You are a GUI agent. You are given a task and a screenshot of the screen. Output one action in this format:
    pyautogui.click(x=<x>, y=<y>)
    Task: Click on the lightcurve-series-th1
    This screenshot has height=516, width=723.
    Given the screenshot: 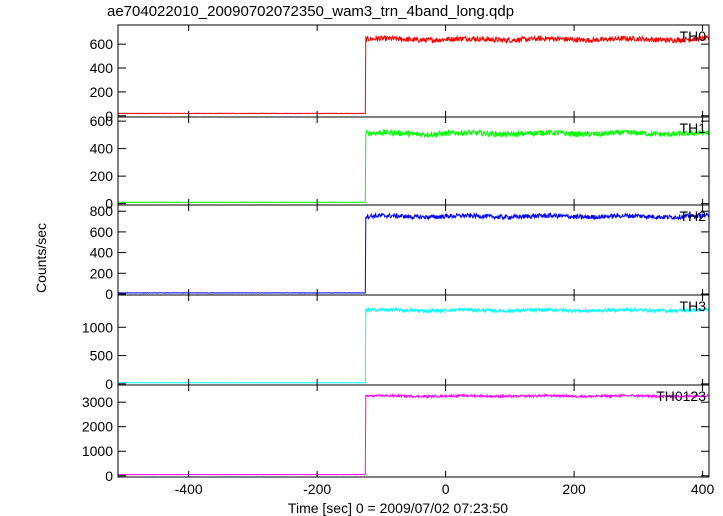 What is the action you would take?
    pyautogui.click(x=413, y=166)
    